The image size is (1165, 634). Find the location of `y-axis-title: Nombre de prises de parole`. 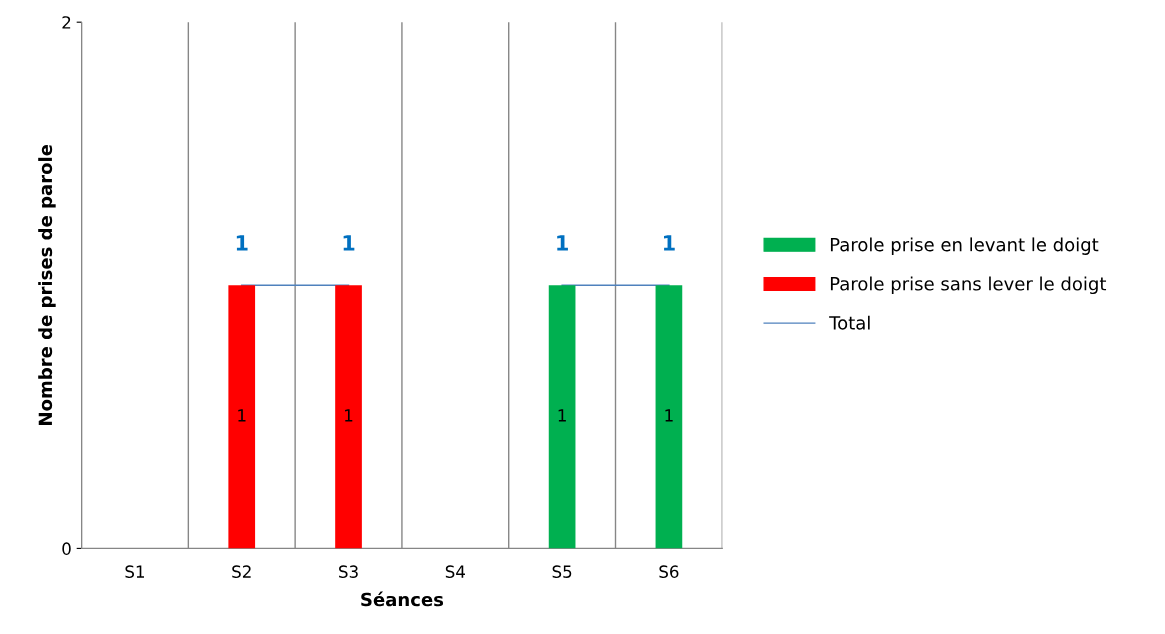

y-axis-title: Nombre de prises de parole is located at coordinates (47, 284).